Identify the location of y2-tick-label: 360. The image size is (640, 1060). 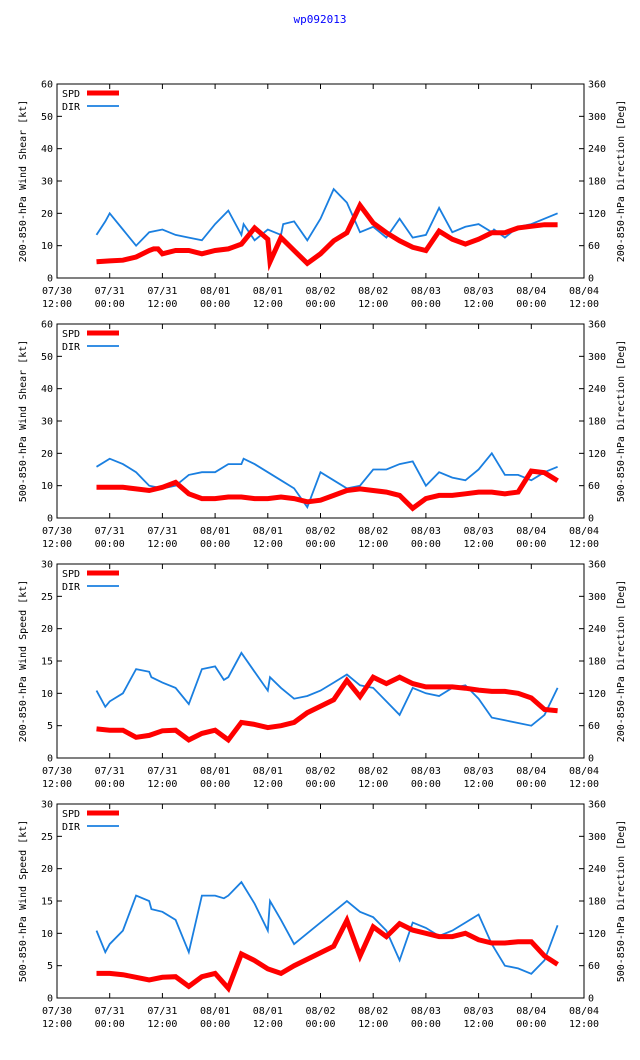
(597, 565).